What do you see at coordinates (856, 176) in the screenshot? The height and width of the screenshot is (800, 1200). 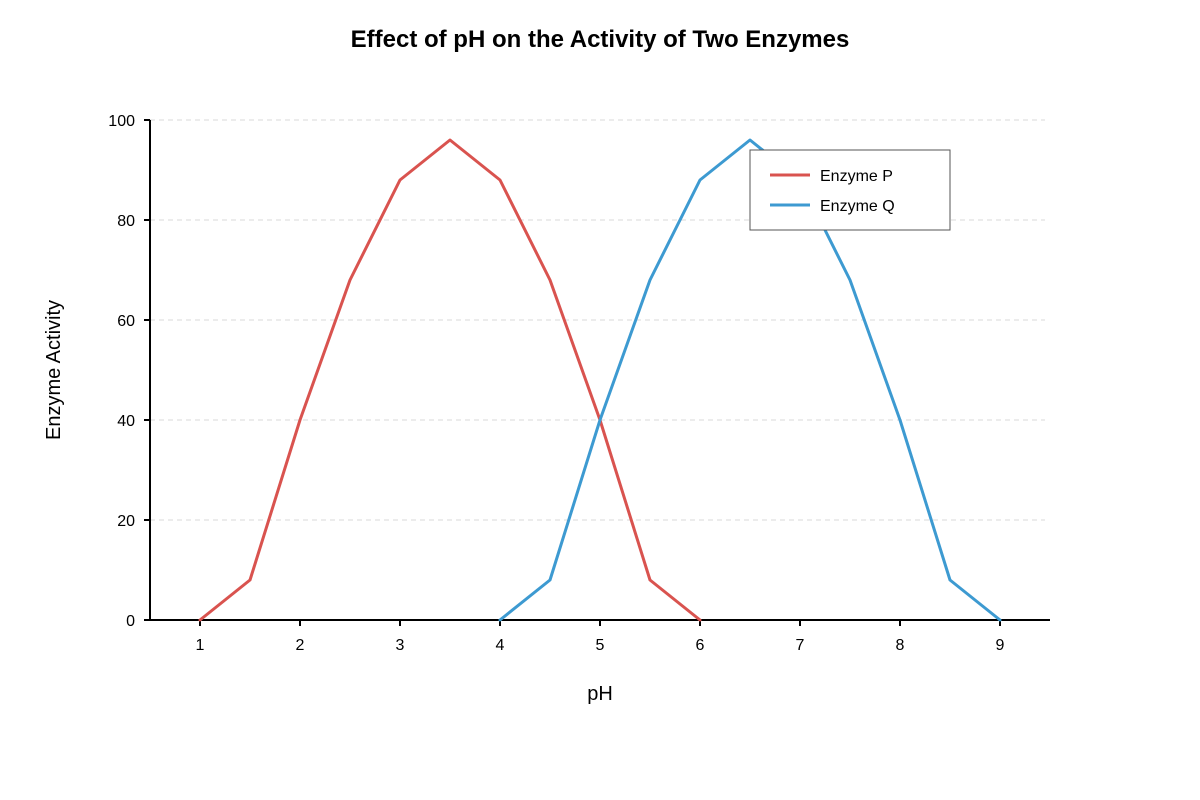 I see `legend-label-enzyme-p: Enzyme P` at bounding box center [856, 176].